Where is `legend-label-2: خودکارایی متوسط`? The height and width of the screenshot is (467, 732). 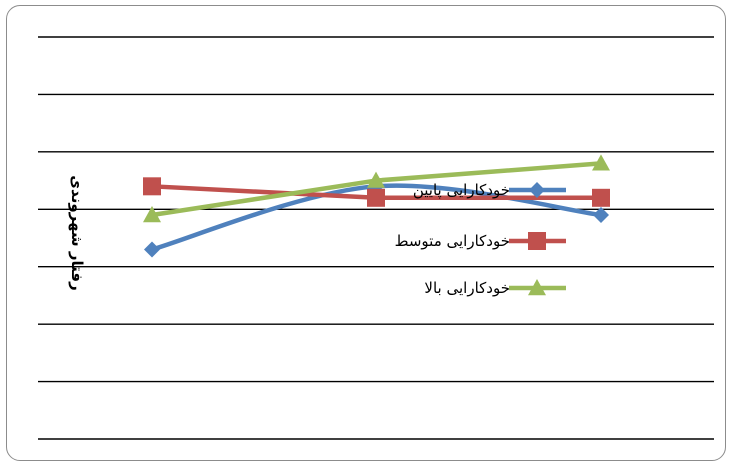 legend-label-2: خودکارایی متوسط is located at coordinates (452, 241).